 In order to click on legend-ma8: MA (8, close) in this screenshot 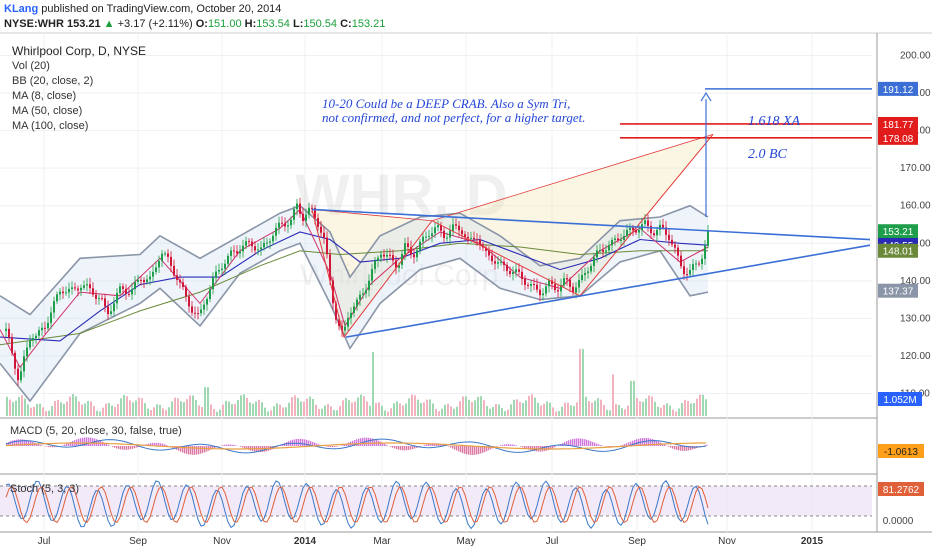, I will do `click(44, 96)`.